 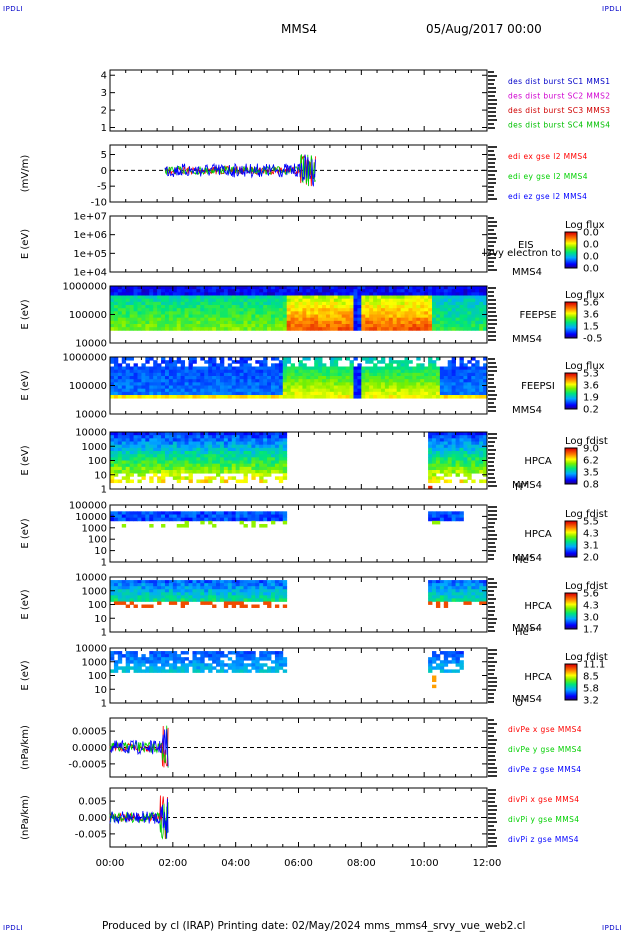 I want to click on feepse-panel-cbar-cell, so click(x=571, y=329).